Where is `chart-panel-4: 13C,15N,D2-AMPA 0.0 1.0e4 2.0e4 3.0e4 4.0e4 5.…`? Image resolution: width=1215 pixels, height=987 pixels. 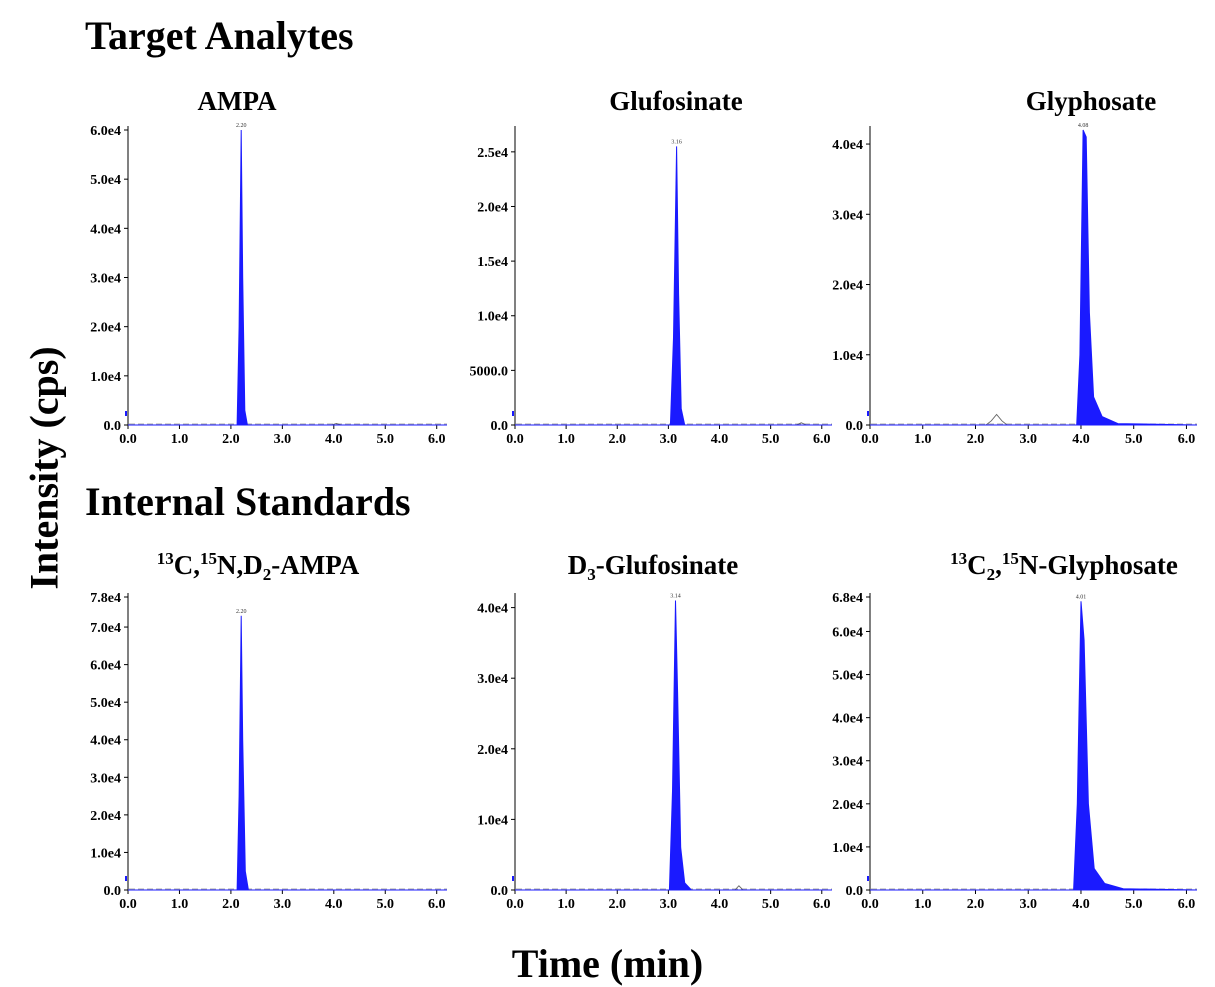
chart-panel-4: 13C,15N,D2-AMPA 0.0 1.0e4 2.0e4 3.0e4 4.0e4 5.… is located at coordinates (268, 730).